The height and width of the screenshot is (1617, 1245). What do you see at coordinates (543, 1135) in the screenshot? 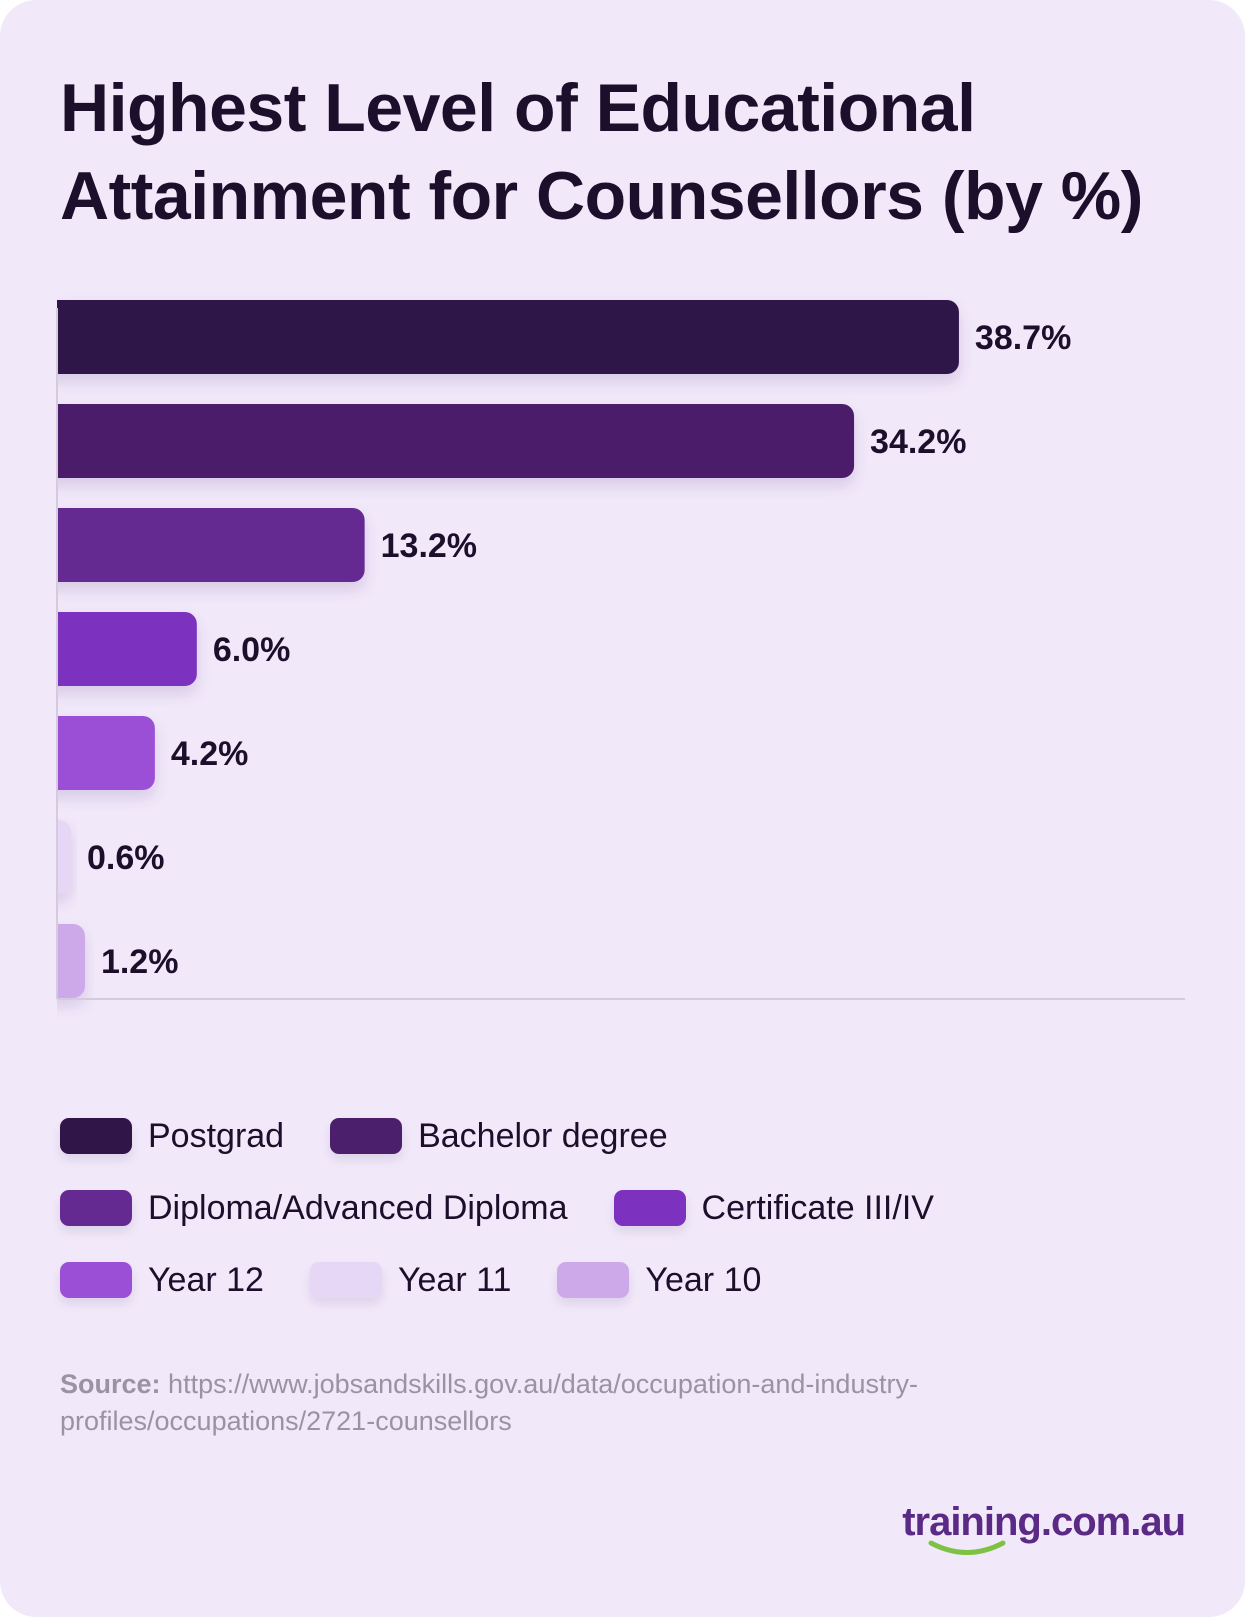
I see `legend-label: Bachelor degree` at bounding box center [543, 1135].